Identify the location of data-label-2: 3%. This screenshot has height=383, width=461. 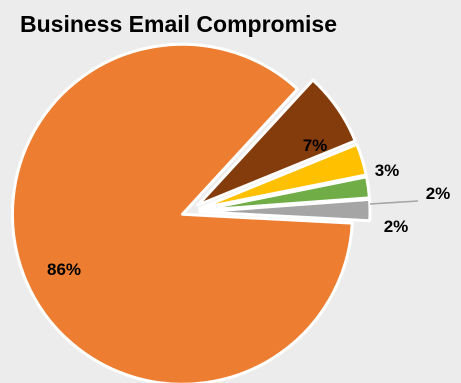
(387, 170).